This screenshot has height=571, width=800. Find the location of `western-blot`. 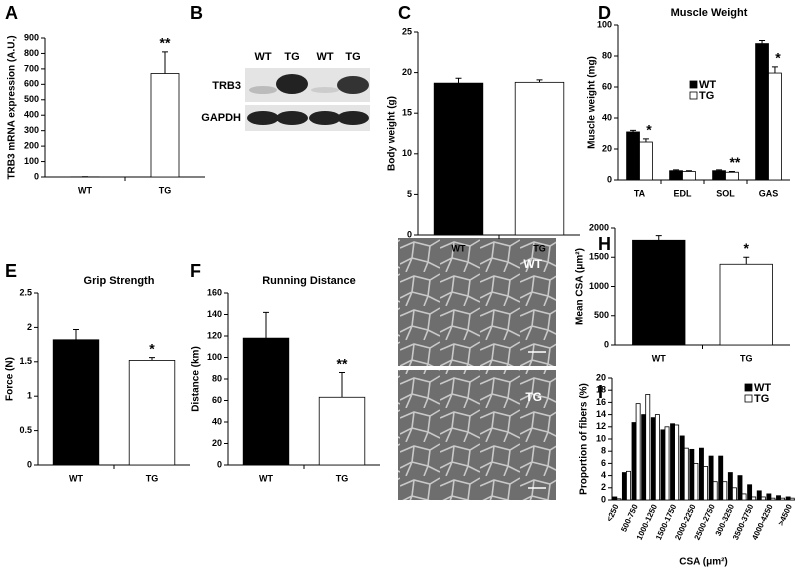

western-blot is located at coordinates (307, 99).